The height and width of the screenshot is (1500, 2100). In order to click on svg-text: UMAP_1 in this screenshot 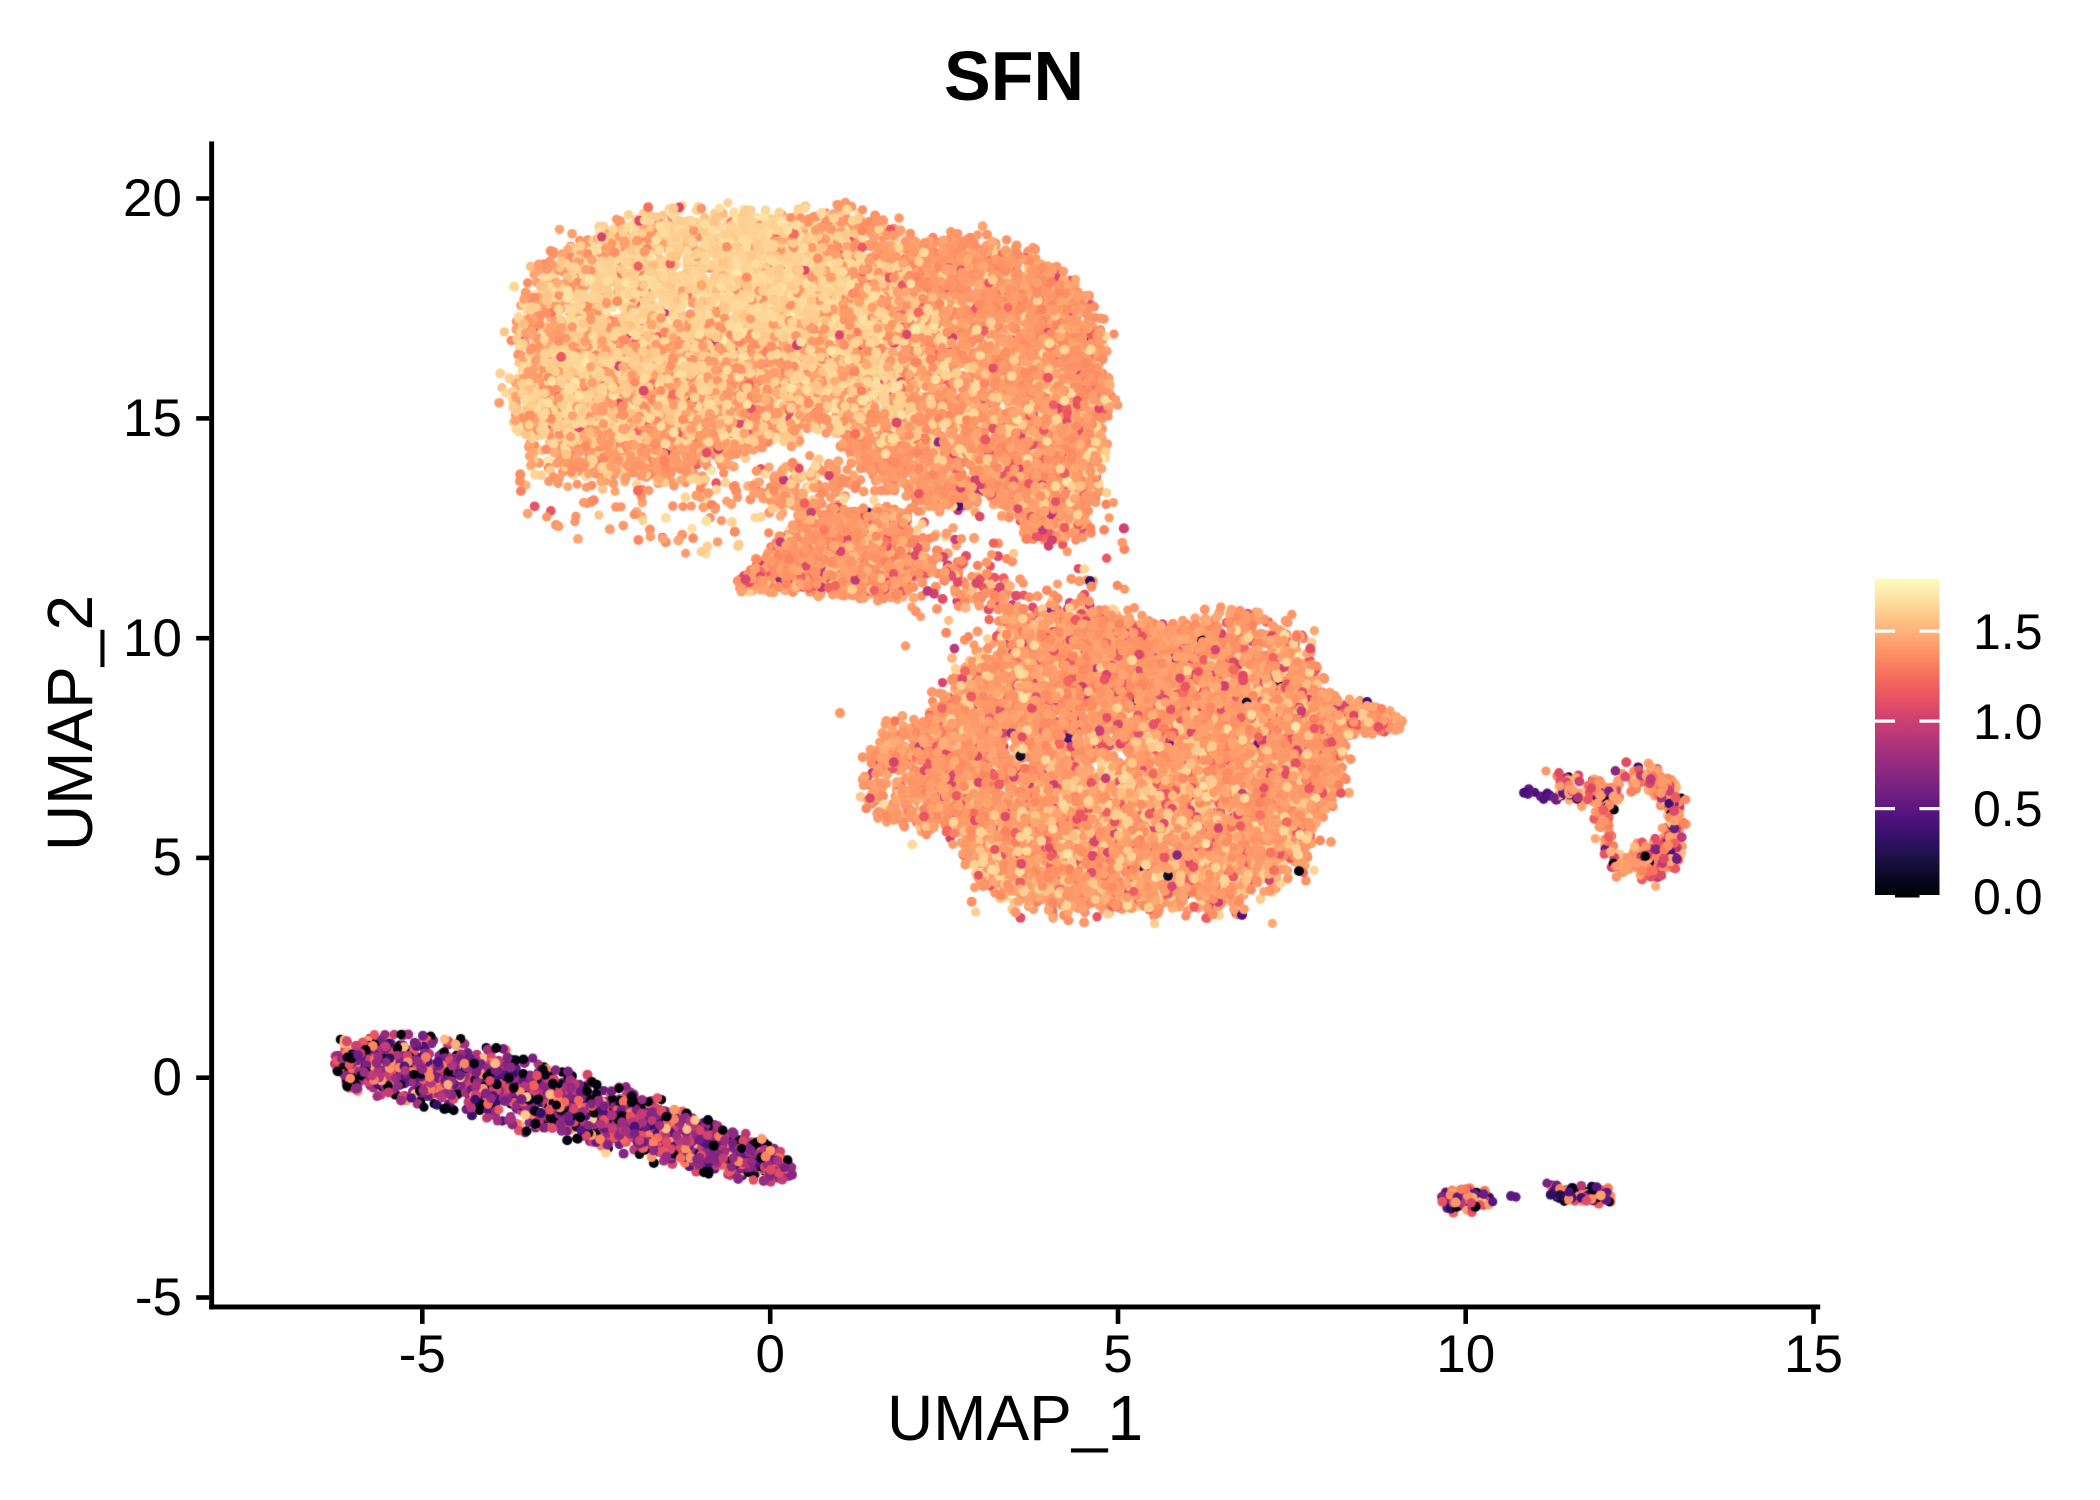, I will do `click(1015, 1418)`.